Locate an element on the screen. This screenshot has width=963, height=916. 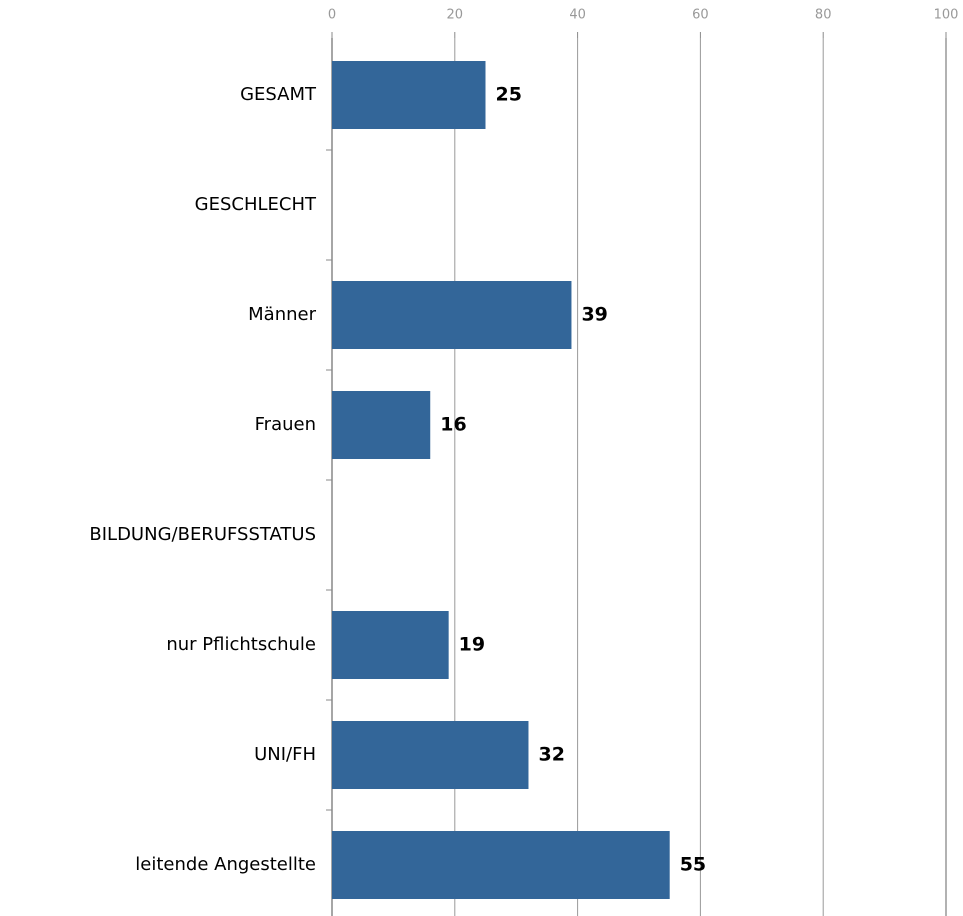
y-tick-label: UNI/FH is located at coordinates (285, 754).